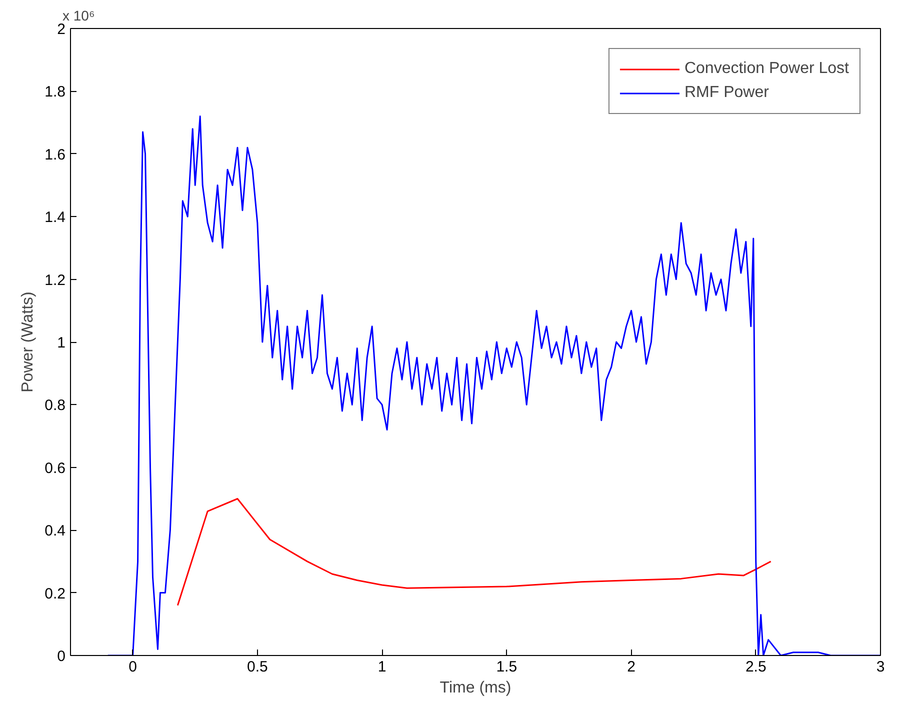 The image size is (910, 725). What do you see at coordinates (61, 656) in the screenshot?
I see `y-tick-label: 0` at bounding box center [61, 656].